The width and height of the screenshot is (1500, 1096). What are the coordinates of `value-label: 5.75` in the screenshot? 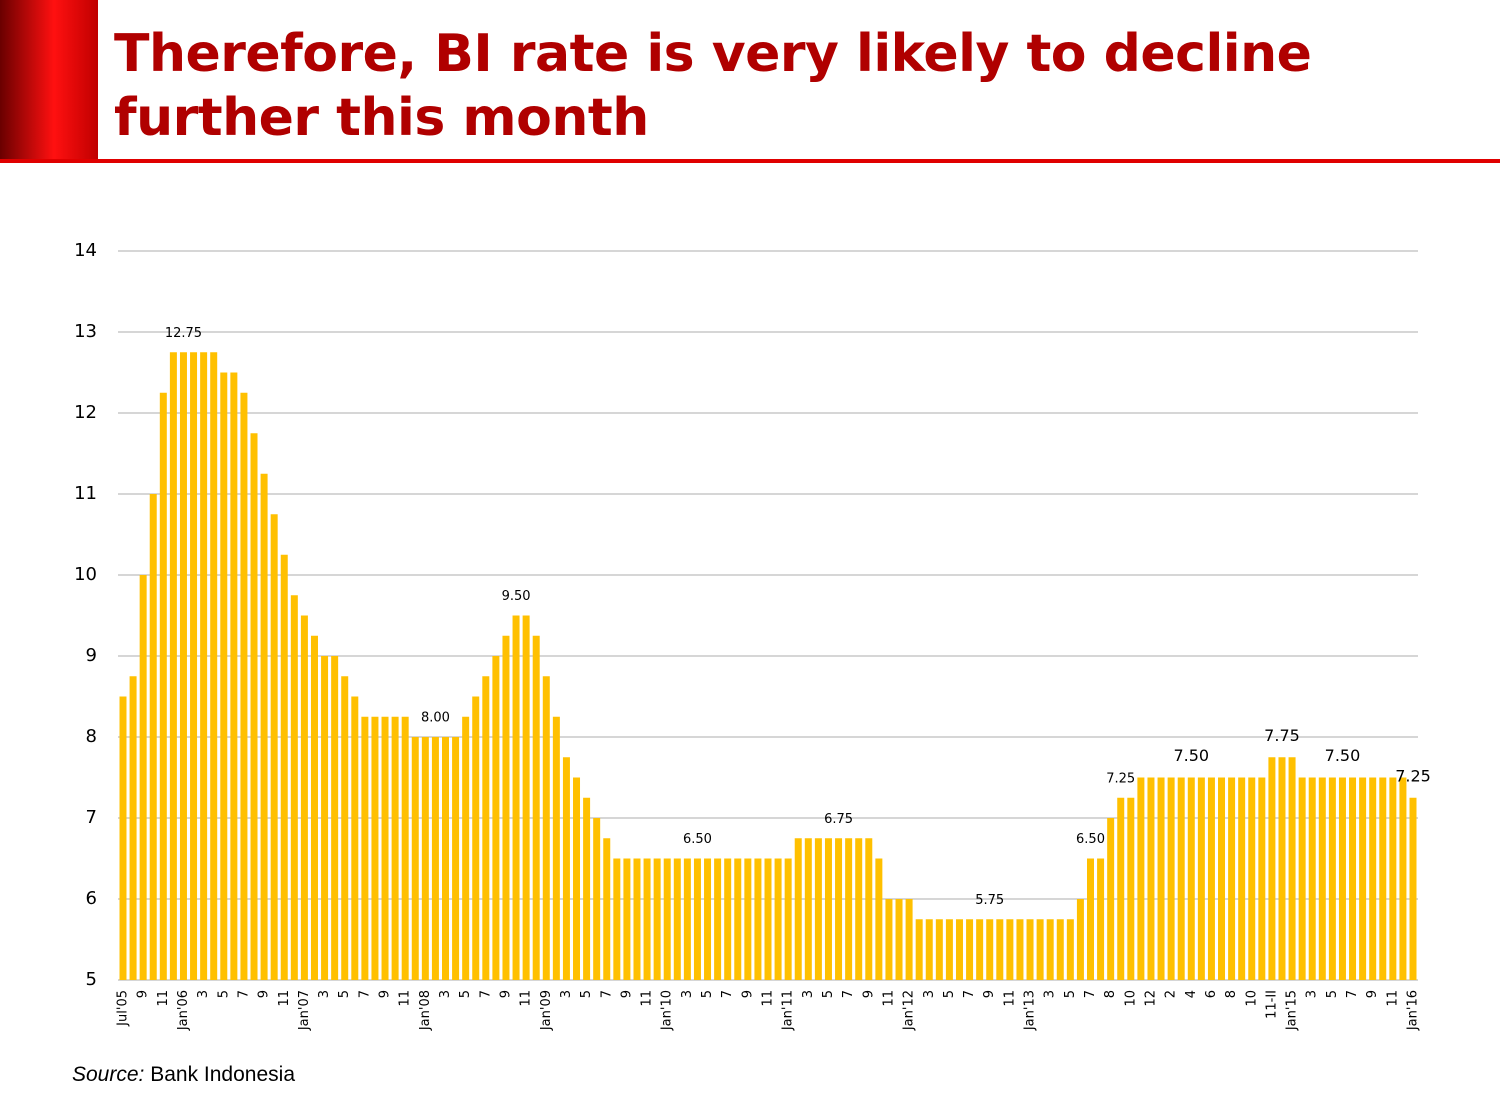 It's located at (989, 900).